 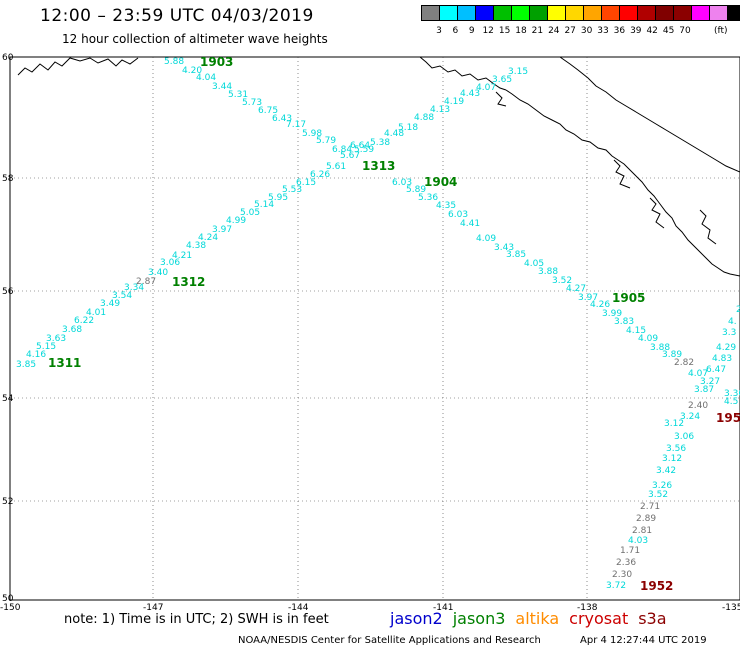 I want to click on satellite-legend: jason2 jason3 altika cryosat s3a, so click(x=533, y=618).